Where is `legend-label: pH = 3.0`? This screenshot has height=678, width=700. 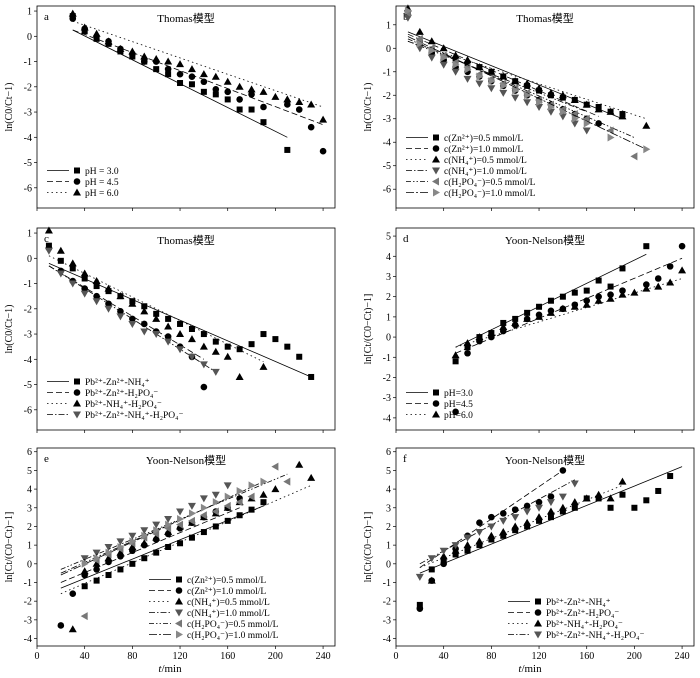
legend-label: pH = 3.0 is located at coordinates (102, 172).